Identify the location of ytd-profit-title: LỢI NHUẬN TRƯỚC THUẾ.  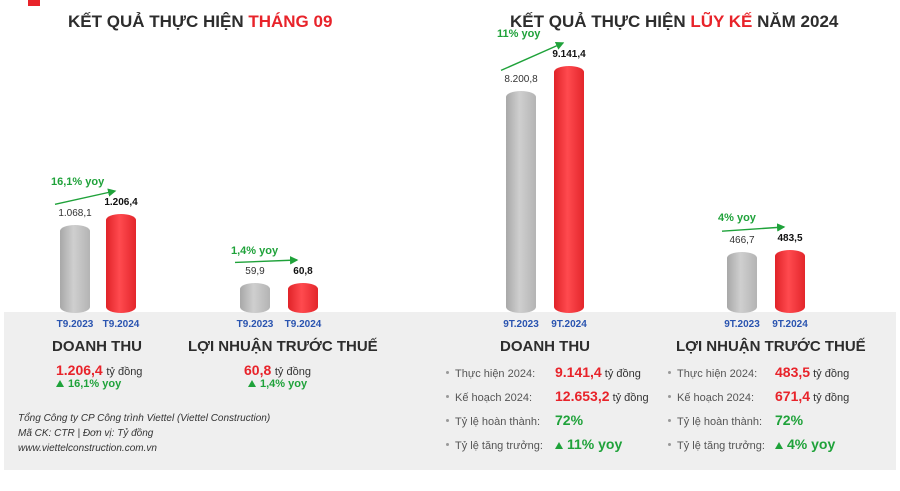
(771, 346).